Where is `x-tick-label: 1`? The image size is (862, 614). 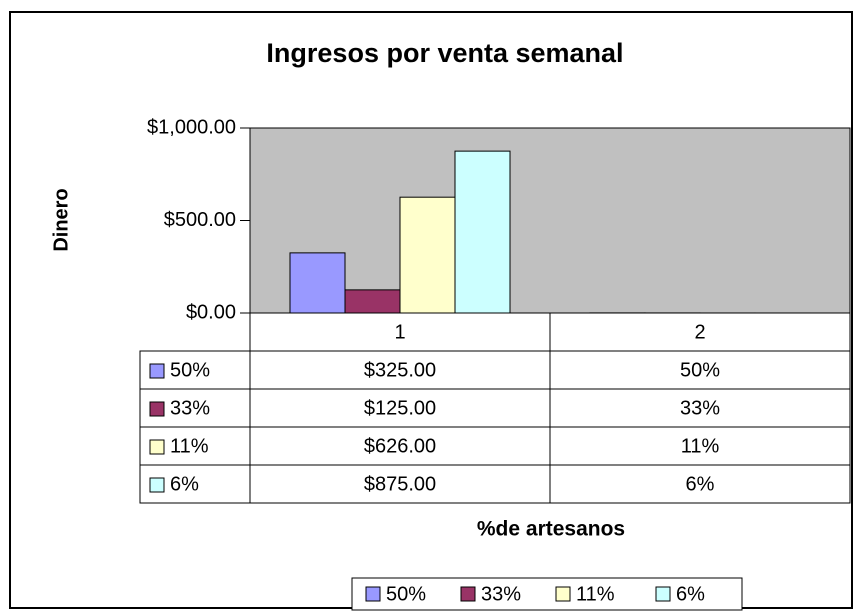
x-tick-label: 1 is located at coordinates (399, 332).